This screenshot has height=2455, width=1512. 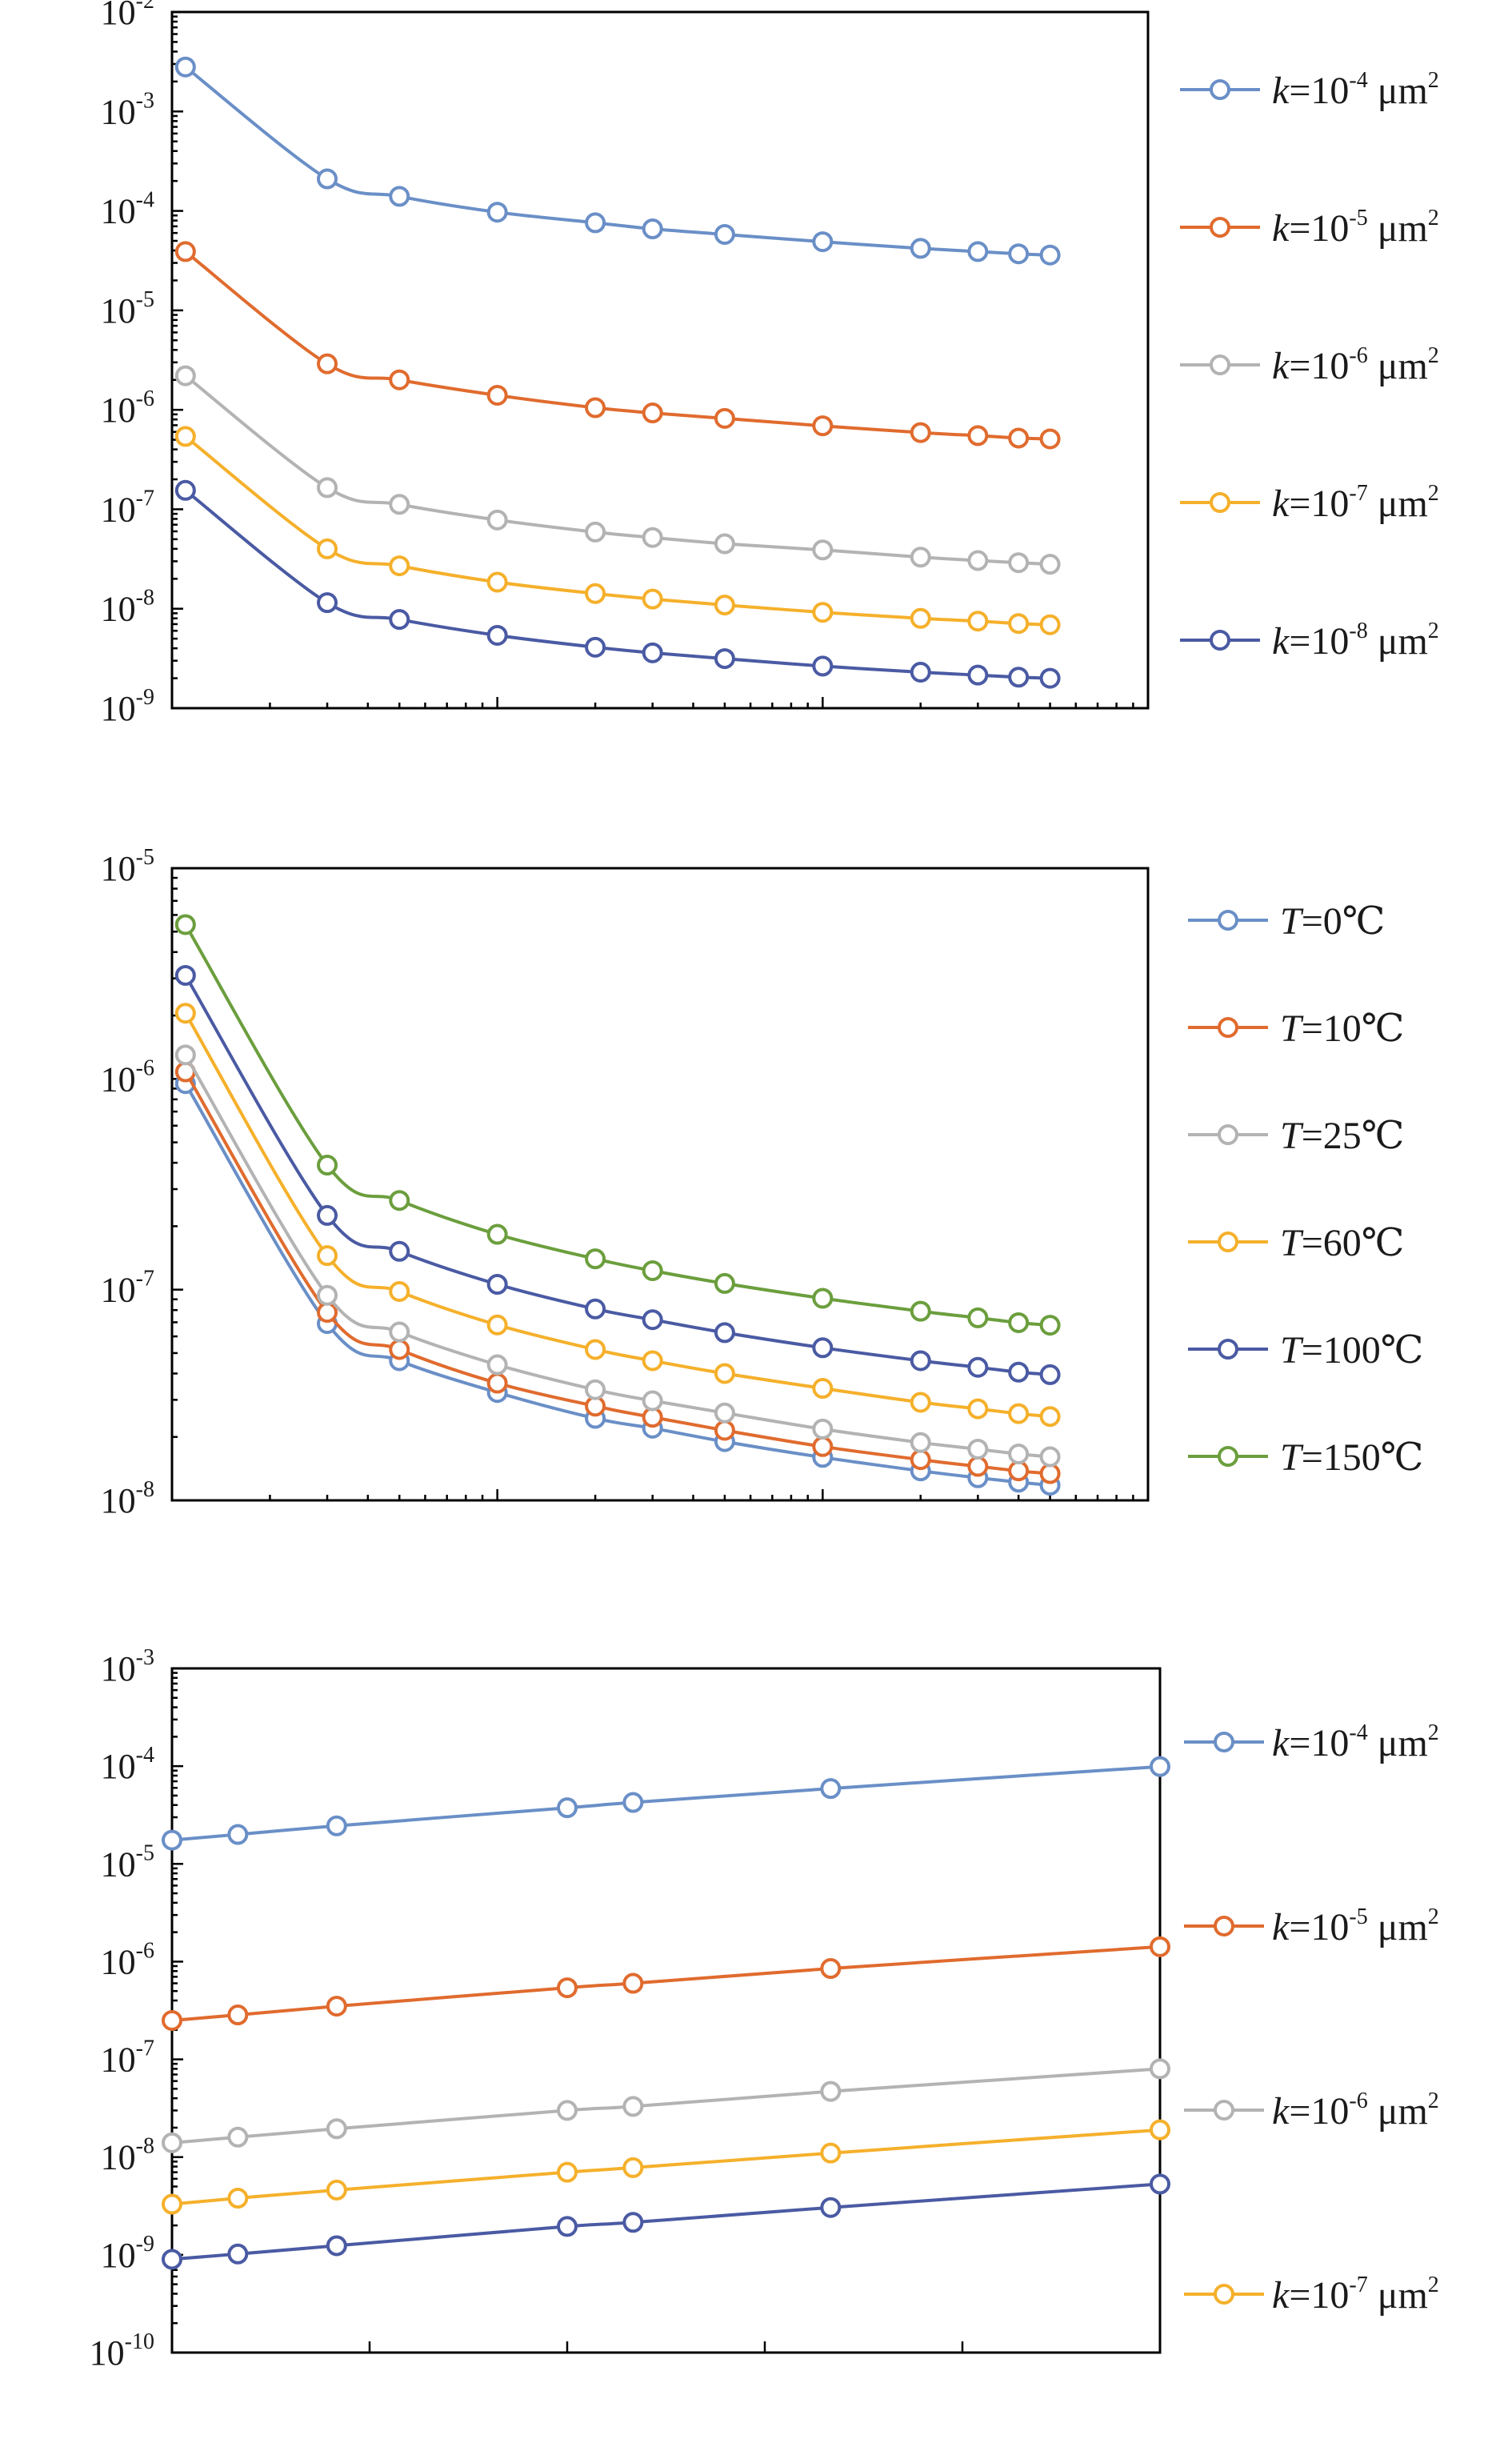 I want to click on legend-label: k=10-7 μm2, so click(x=1355, y=2295).